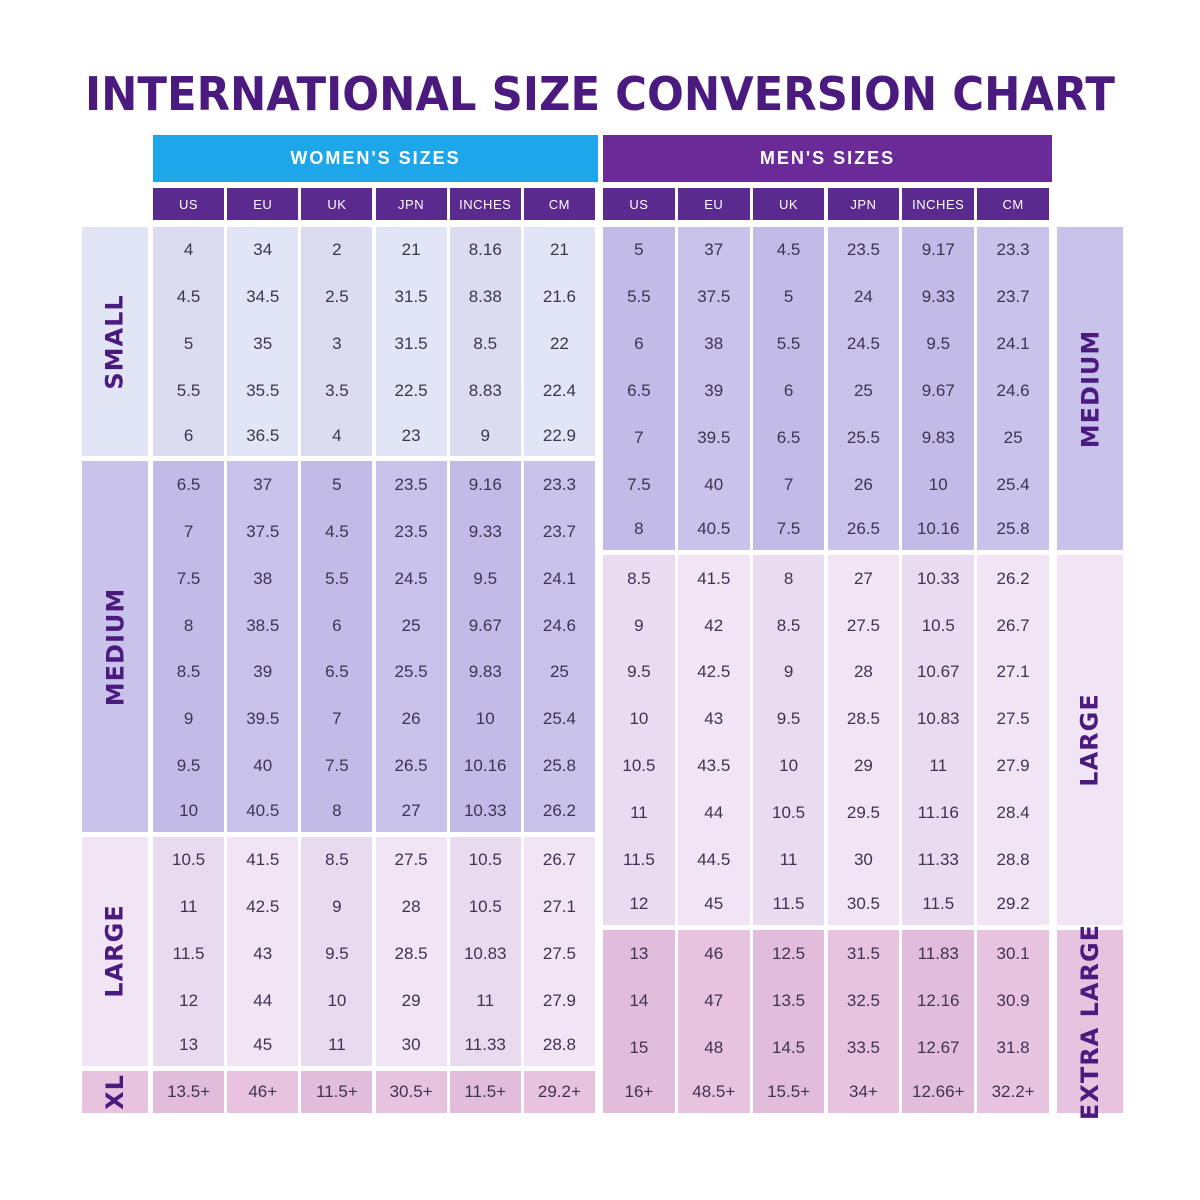 This screenshot has width=1200, height=1200. What do you see at coordinates (411, 719) in the screenshot?
I see `size-cell: 26` at bounding box center [411, 719].